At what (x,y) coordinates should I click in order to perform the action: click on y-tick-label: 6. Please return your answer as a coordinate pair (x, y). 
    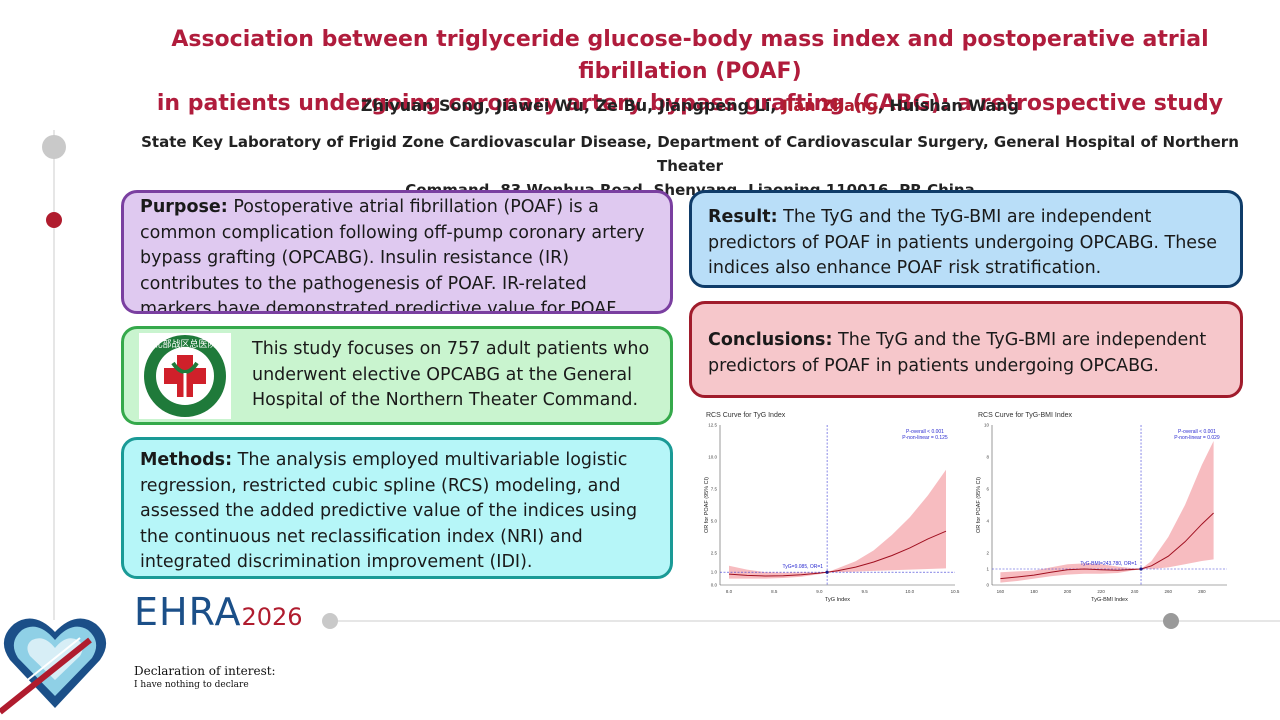
    Looking at the image, I should click on (987, 489).